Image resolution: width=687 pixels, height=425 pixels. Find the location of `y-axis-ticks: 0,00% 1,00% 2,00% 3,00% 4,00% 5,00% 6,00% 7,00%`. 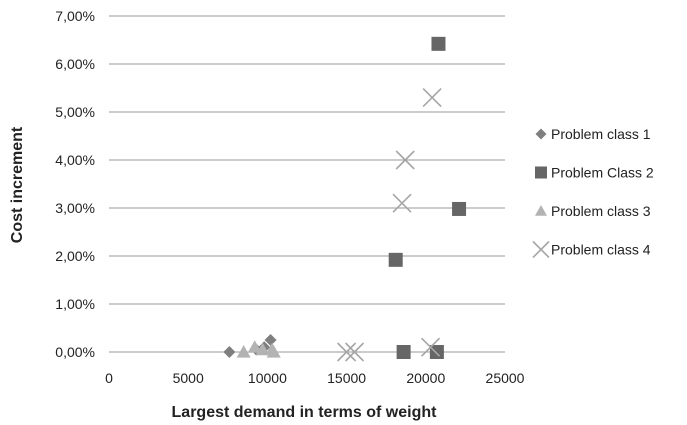

y-axis-ticks: 0,00% 1,00% 2,00% 3,00% 4,00% 5,00% 6,00% 7,00% is located at coordinates (75, 184).